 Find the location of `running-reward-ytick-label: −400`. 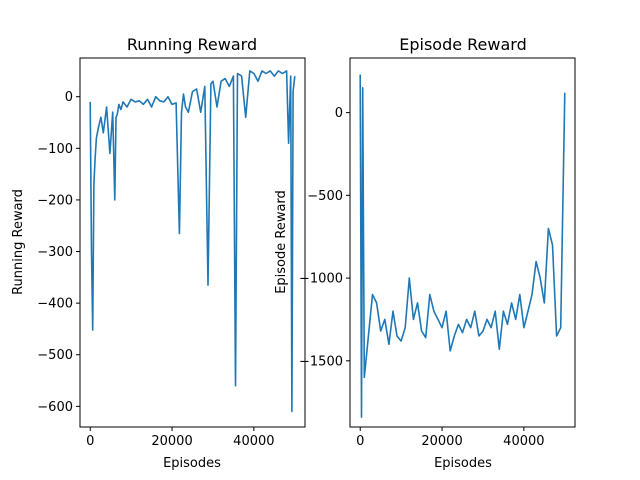

running-reward-ytick-label: −400 is located at coordinates (55, 304).